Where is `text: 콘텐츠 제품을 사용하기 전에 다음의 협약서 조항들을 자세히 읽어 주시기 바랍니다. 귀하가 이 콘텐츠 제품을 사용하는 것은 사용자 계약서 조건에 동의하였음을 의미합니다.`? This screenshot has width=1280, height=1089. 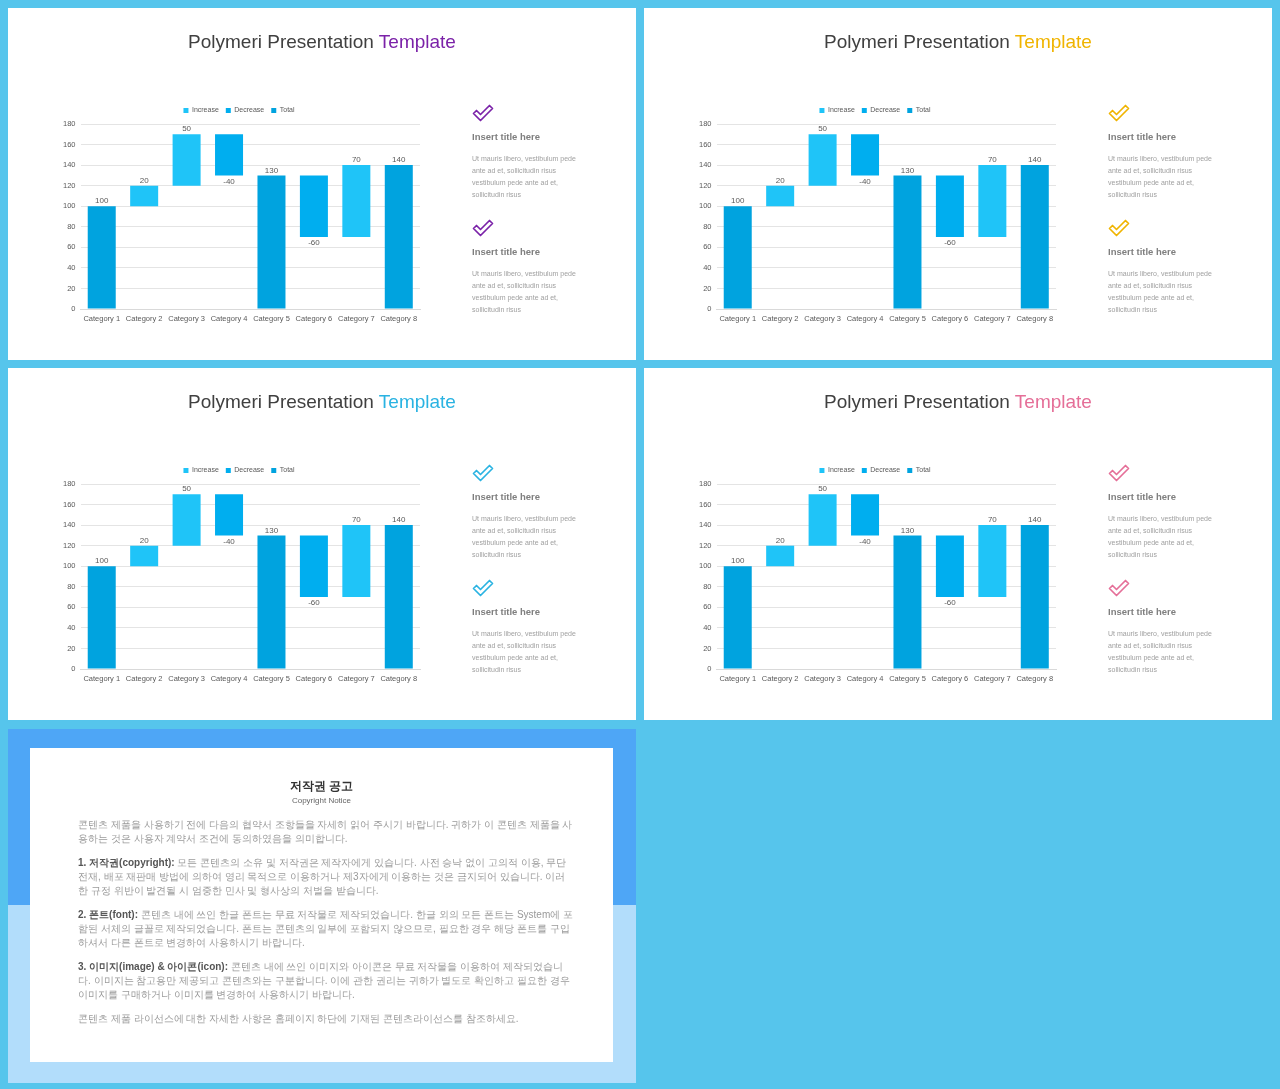 text: 콘텐츠 제품을 사용하기 전에 다음의 협약서 조항들을 자세히 읽어 주시기 바랍니다. 귀하가 이 콘텐츠 제품을 사용하는 것은 사용자 계약서 조건에 동의하였음을 의미합니다. is located at coordinates (325, 831).